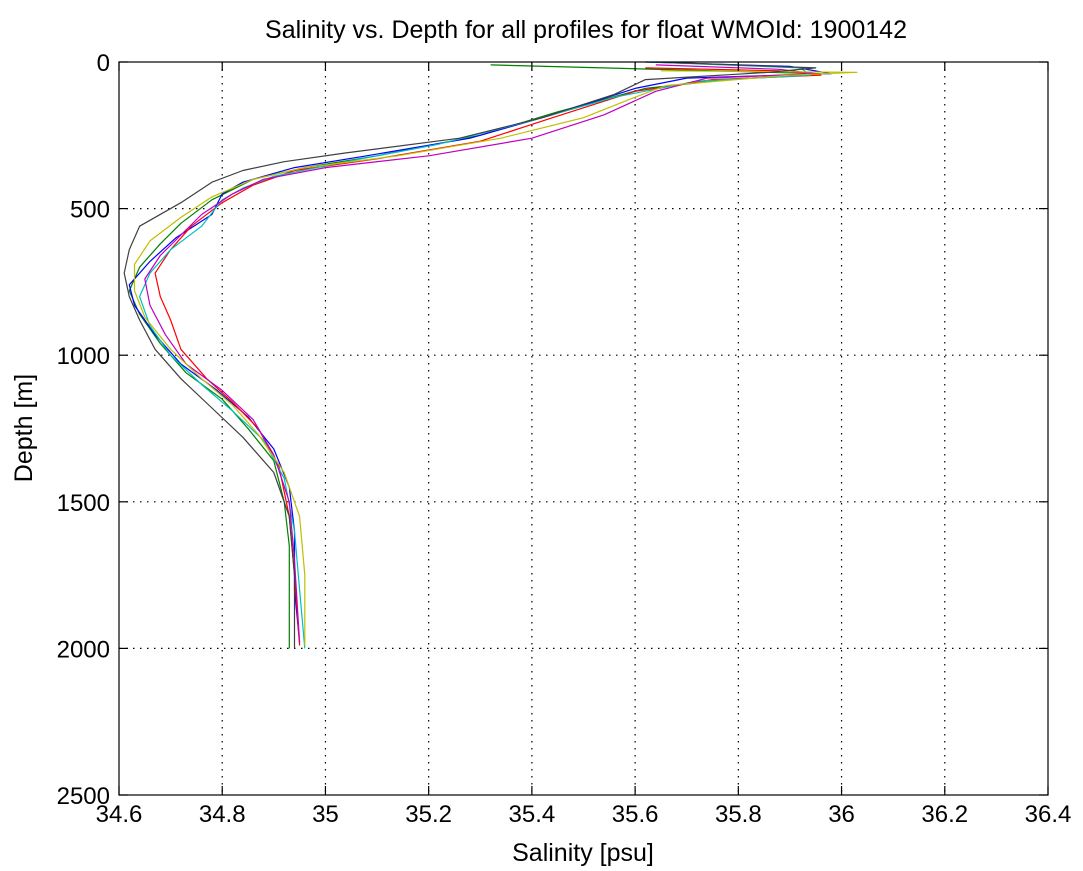 This screenshot has height=871, width=1083. I want to click on x-tick-label: 36.2, so click(944, 814).